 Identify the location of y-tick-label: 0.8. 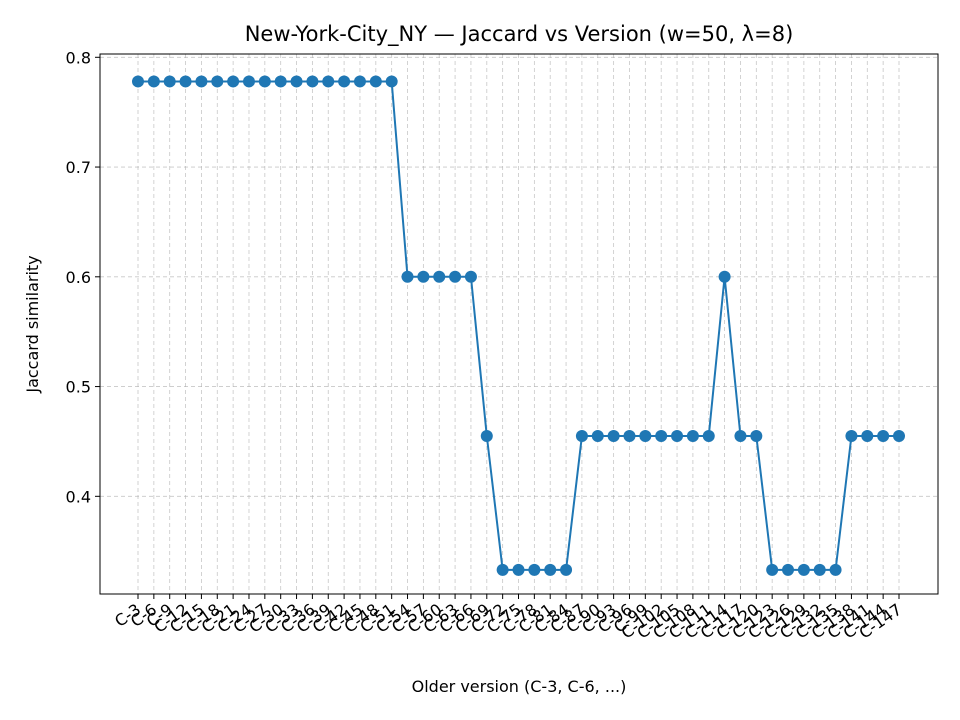
(78, 57).